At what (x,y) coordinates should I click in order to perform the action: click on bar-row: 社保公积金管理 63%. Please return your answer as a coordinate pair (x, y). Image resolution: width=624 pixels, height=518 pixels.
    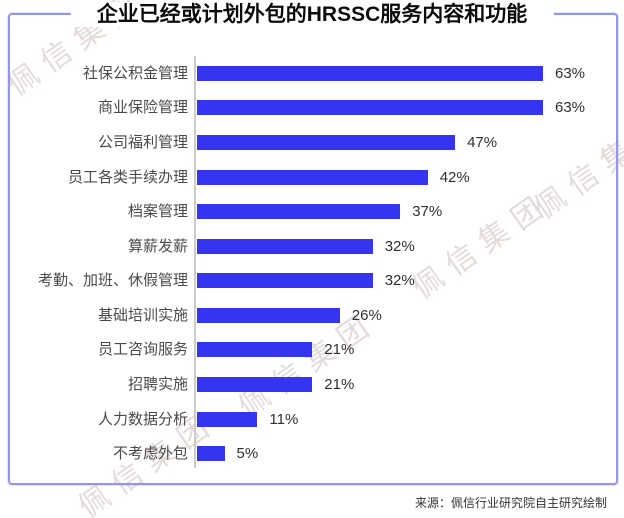
    Looking at the image, I should click on (317, 73).